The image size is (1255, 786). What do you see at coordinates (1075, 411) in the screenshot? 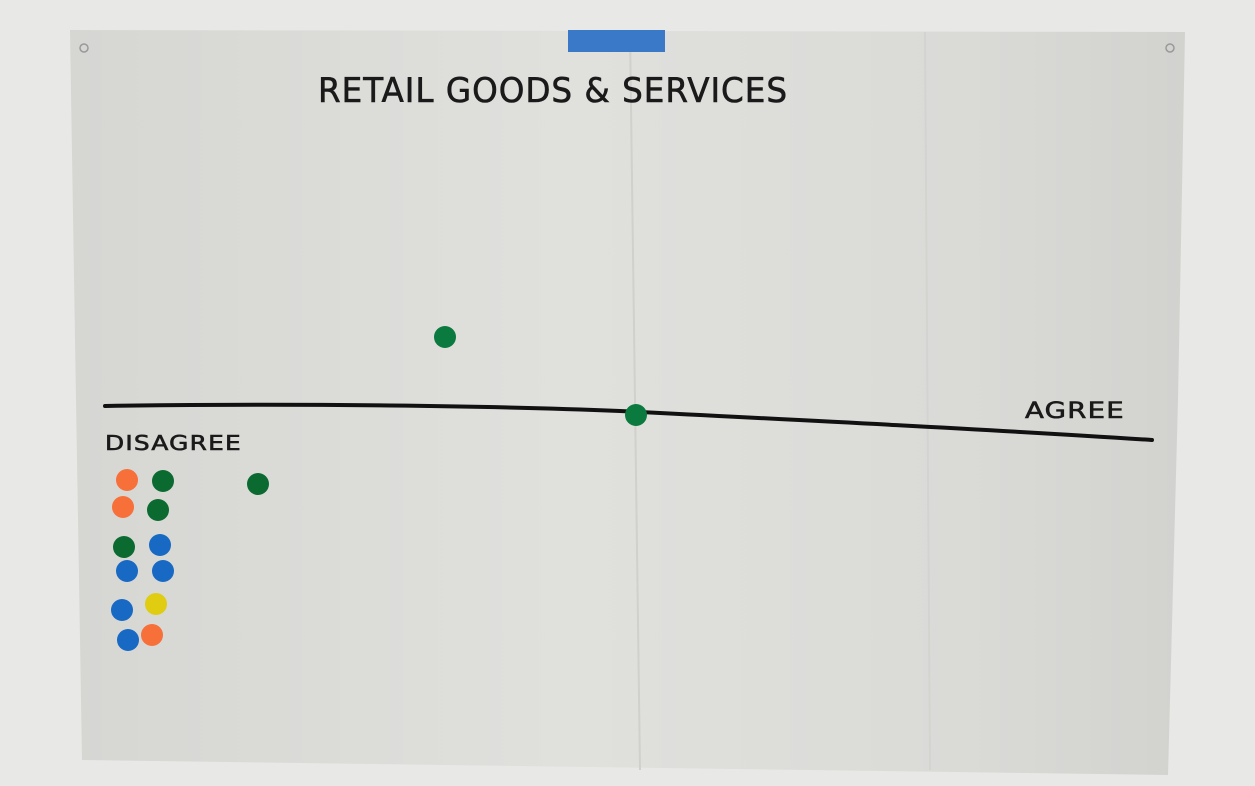
I see `right-label: AGREE` at bounding box center [1075, 411].